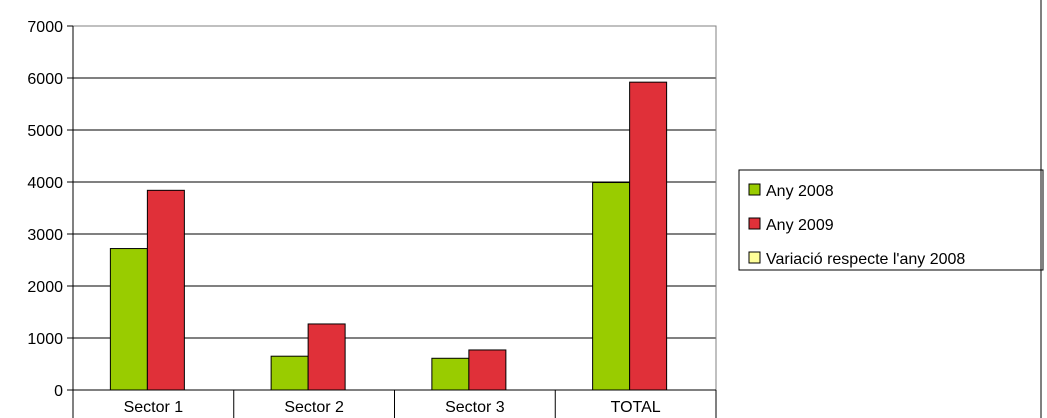 The width and height of the screenshot is (1047, 418). What do you see at coordinates (45, 339) in the screenshot?
I see `y-tick-label: 1000` at bounding box center [45, 339].